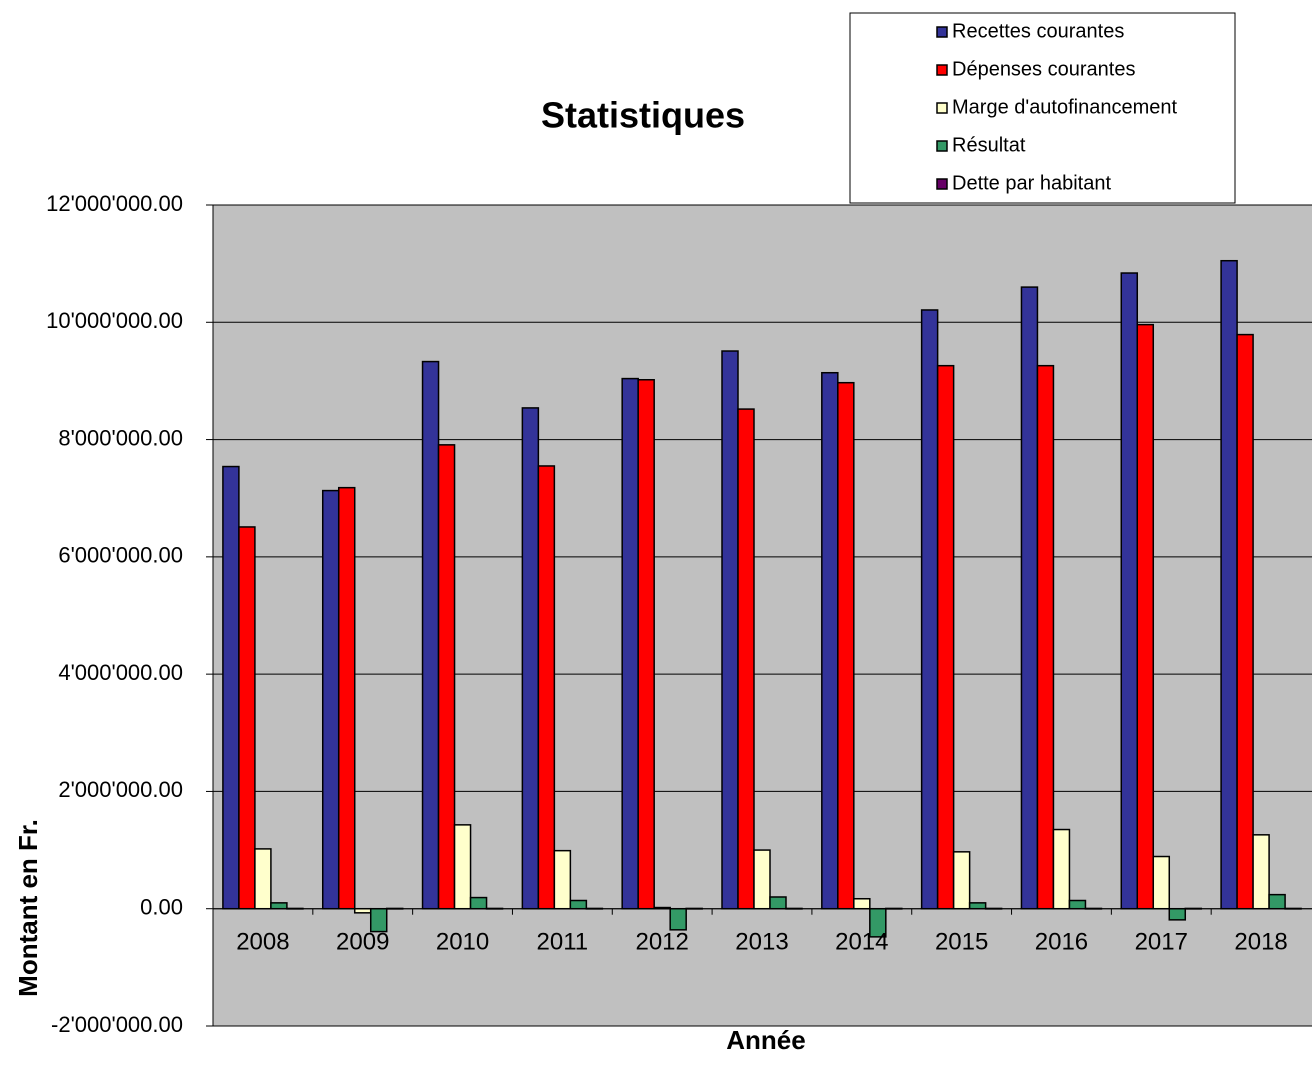  Describe the element at coordinates (765, 1040) in the screenshot. I see `x-axis-label: Année` at that location.